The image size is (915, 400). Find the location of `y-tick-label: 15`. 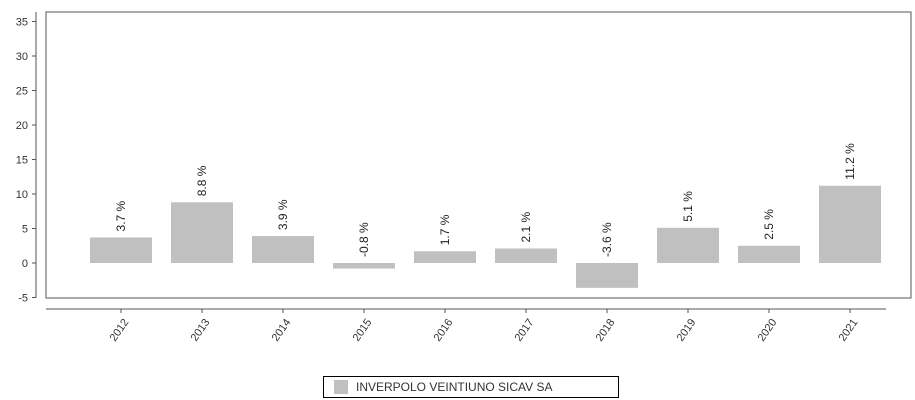

y-tick-label: 15 is located at coordinates (22, 161).